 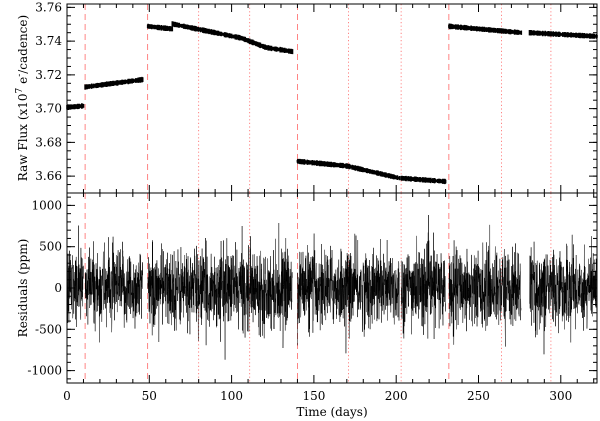 What do you see at coordinates (48, 75) in the screenshot?
I see `y-tick-label: 3.72` at bounding box center [48, 75].